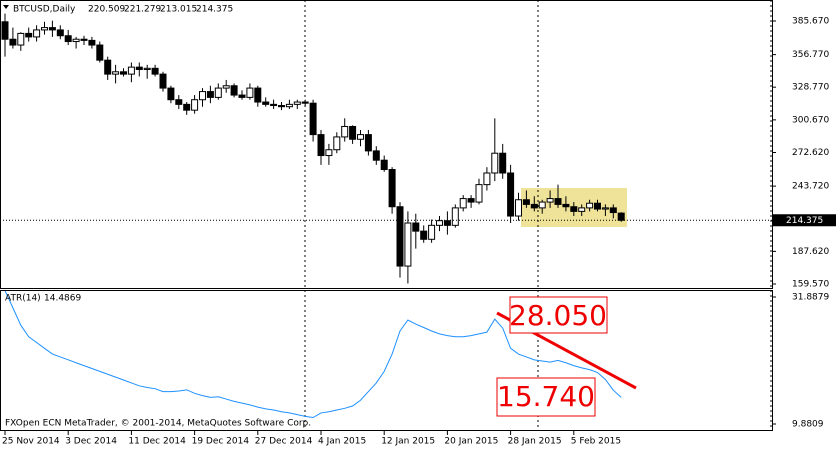 The width and height of the screenshot is (836, 450). I want to click on annotation: 28.050, so click(558, 315).